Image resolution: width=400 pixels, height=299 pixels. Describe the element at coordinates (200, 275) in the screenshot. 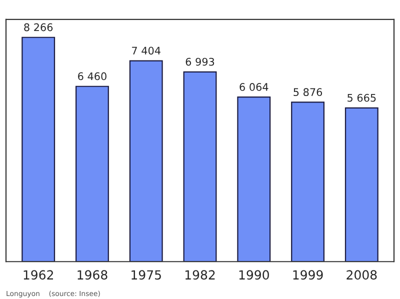

I see `x-tick-label: 1982` at that location.